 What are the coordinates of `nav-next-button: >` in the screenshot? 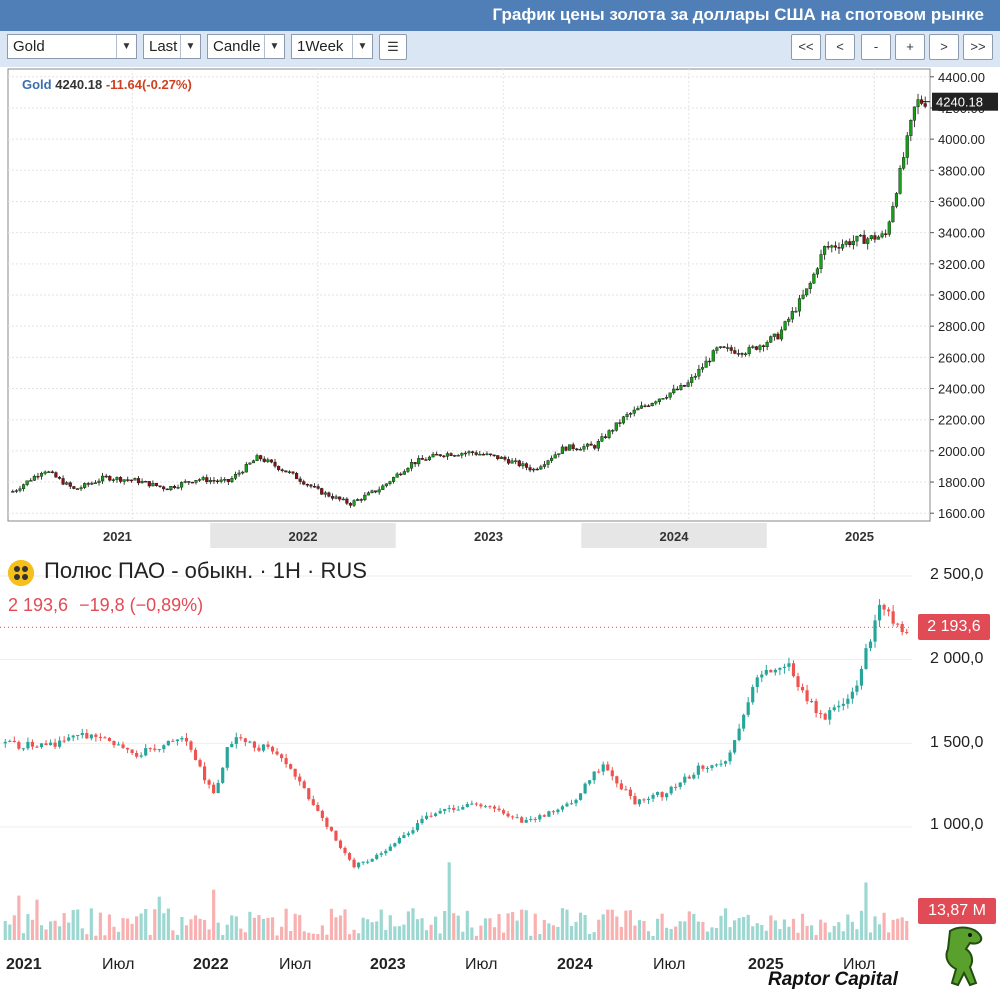 It's located at (944, 47).